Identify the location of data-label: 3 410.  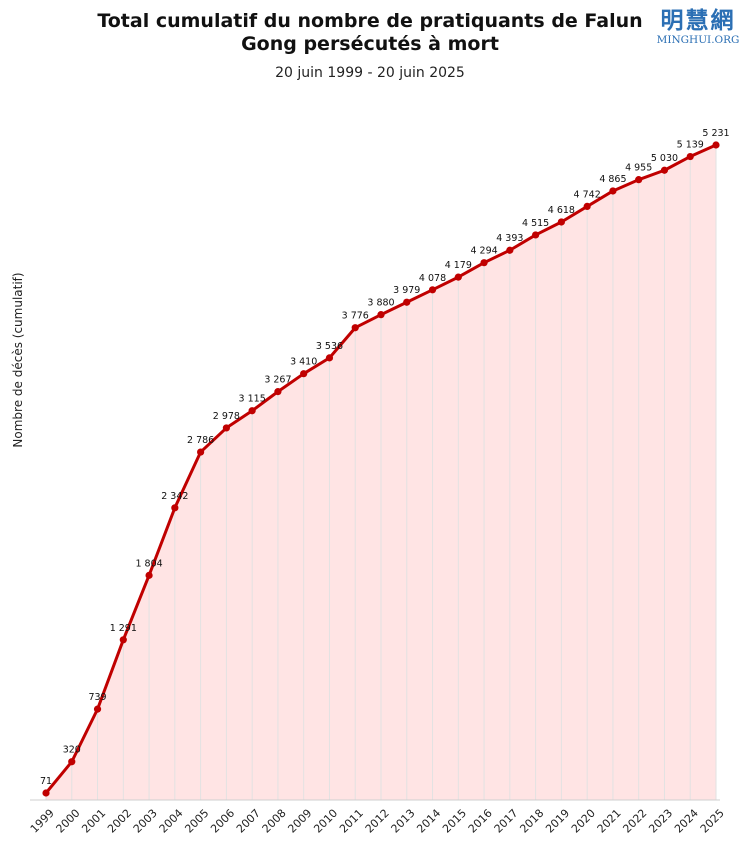
(303, 362).